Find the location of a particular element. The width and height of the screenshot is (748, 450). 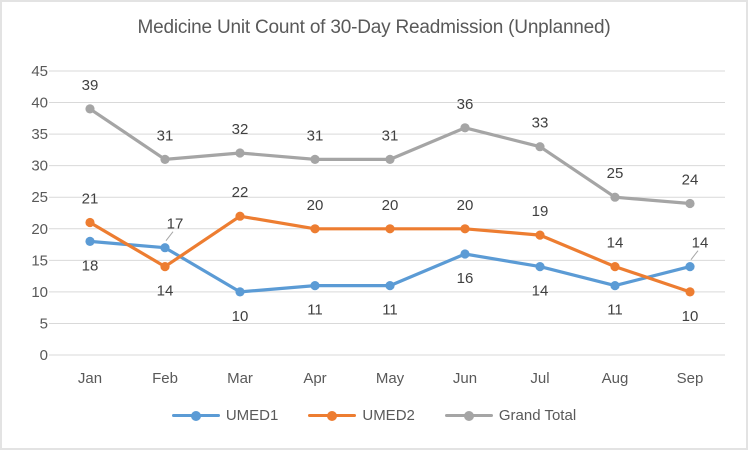

data-point-grand-total-apr is located at coordinates (315, 159).